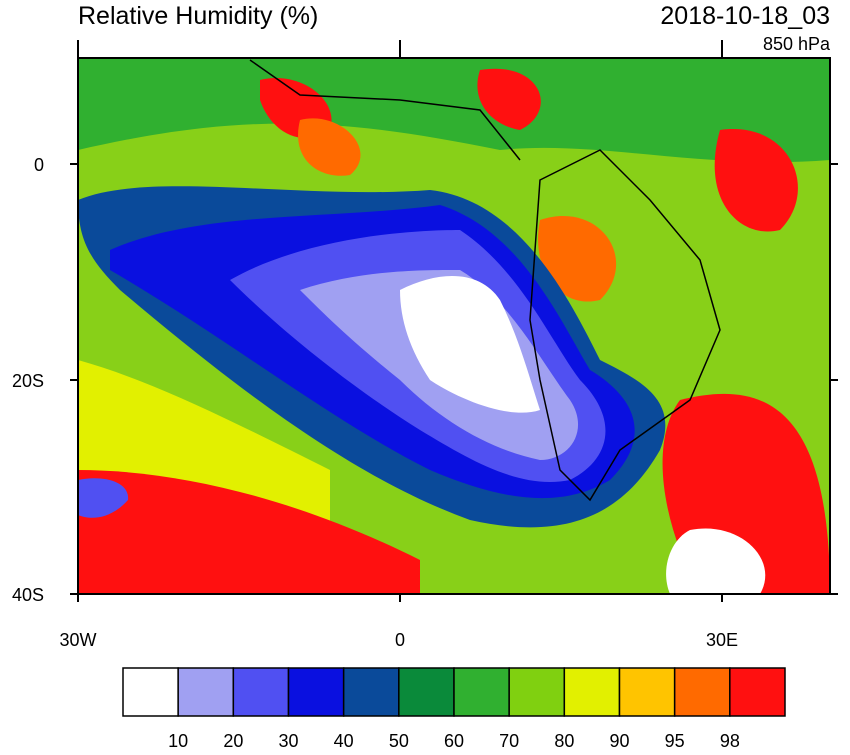  What do you see at coordinates (797, 44) in the screenshot?
I see `level: 850 hPa` at bounding box center [797, 44].